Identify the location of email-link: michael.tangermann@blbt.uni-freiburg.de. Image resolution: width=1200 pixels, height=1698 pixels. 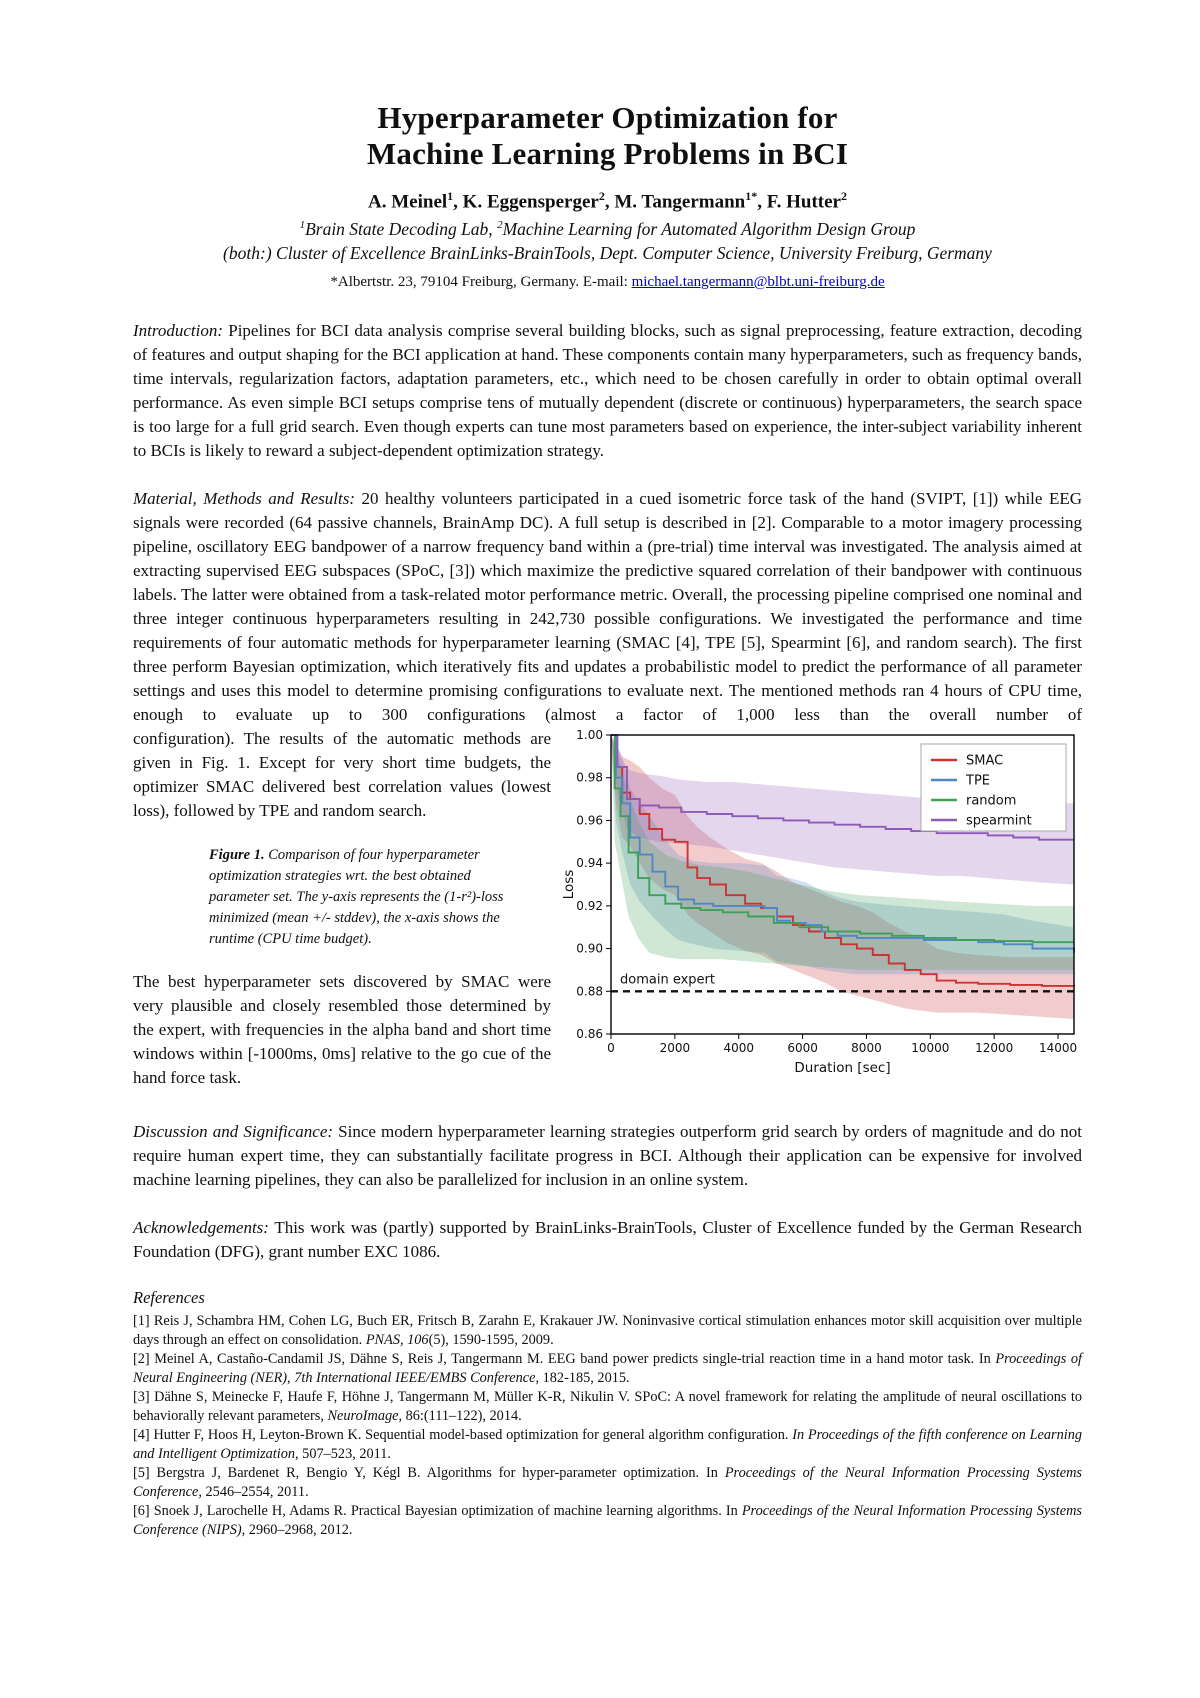
(758, 281).